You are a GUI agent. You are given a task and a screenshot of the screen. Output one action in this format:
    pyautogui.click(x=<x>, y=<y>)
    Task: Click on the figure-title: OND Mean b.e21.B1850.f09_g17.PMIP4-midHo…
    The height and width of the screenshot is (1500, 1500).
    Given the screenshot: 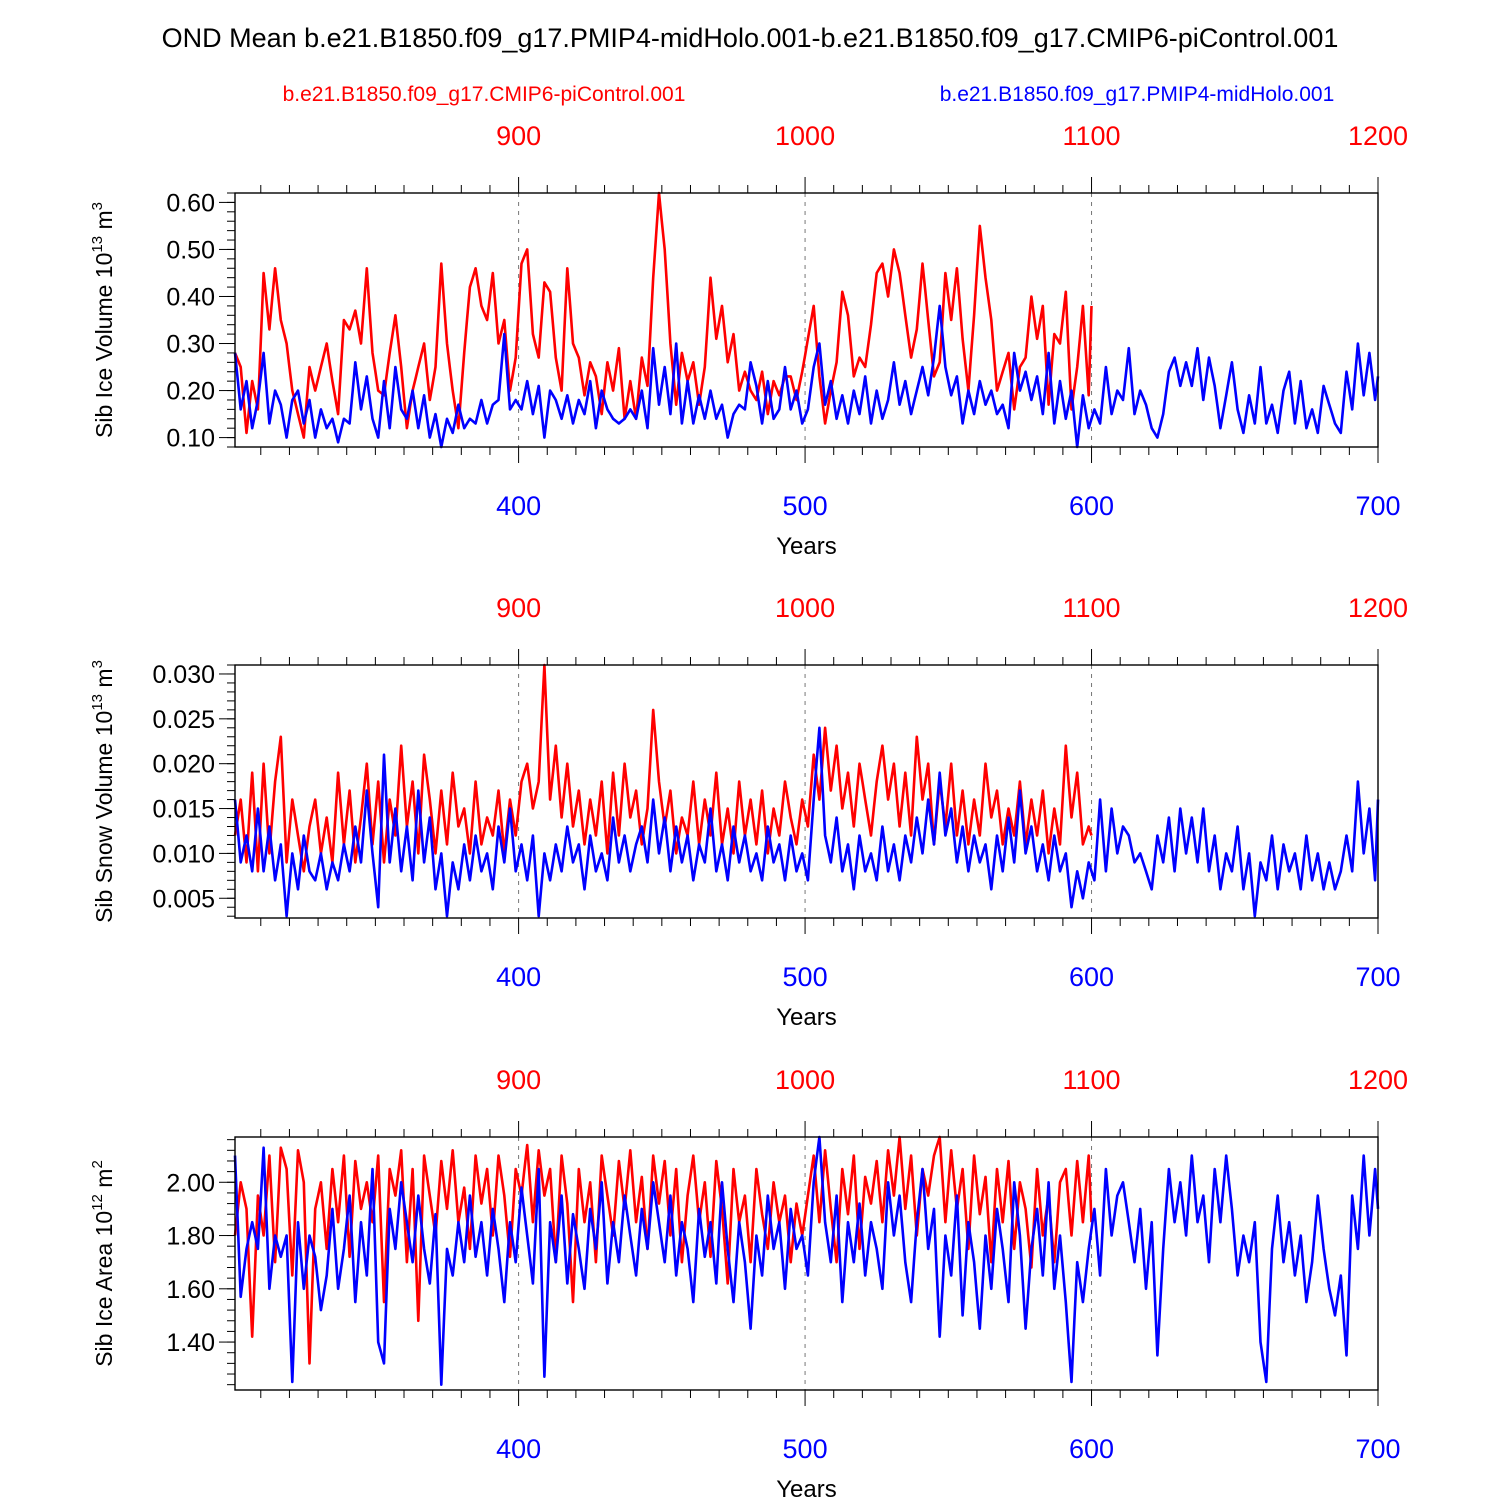 What is the action you would take?
    pyautogui.click(x=750, y=38)
    